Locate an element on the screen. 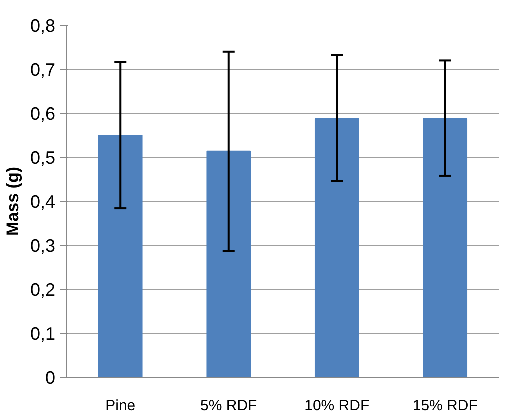  y-tick-label: 0,7 is located at coordinates (43, 70).